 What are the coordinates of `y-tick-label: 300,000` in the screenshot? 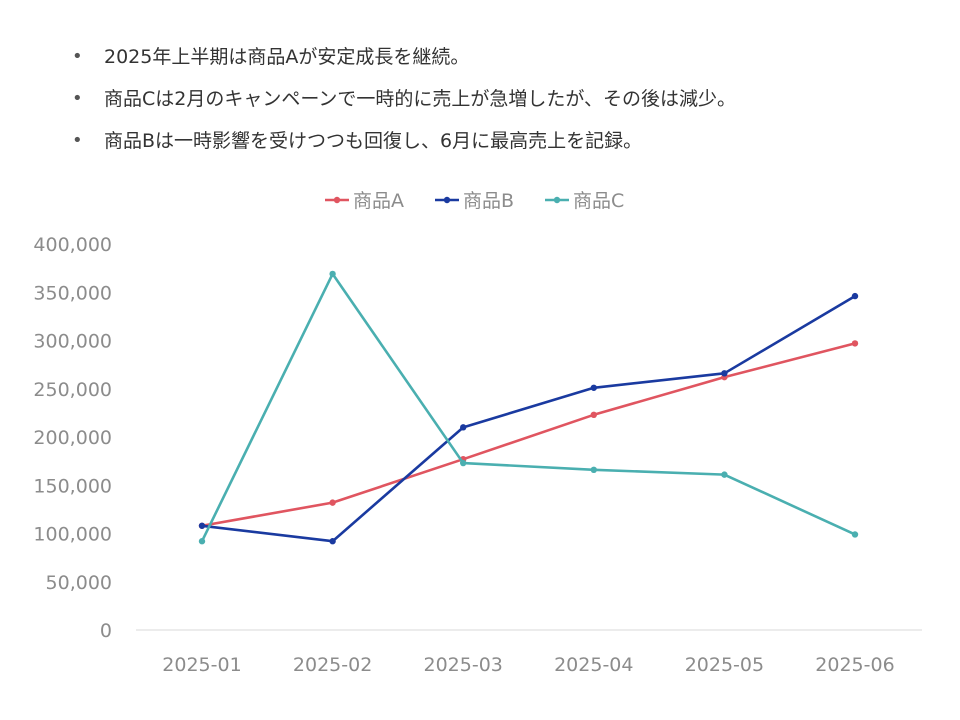 It's located at (72, 342).